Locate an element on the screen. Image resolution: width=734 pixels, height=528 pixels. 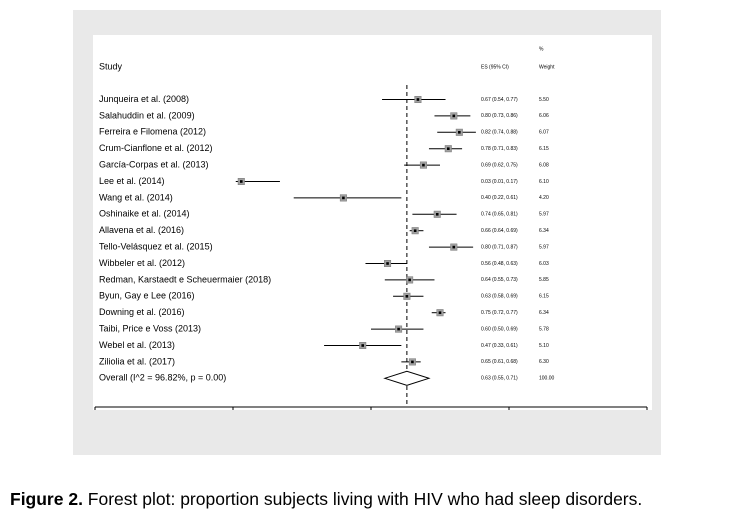
header-weight: Weight is located at coordinates (547, 67).